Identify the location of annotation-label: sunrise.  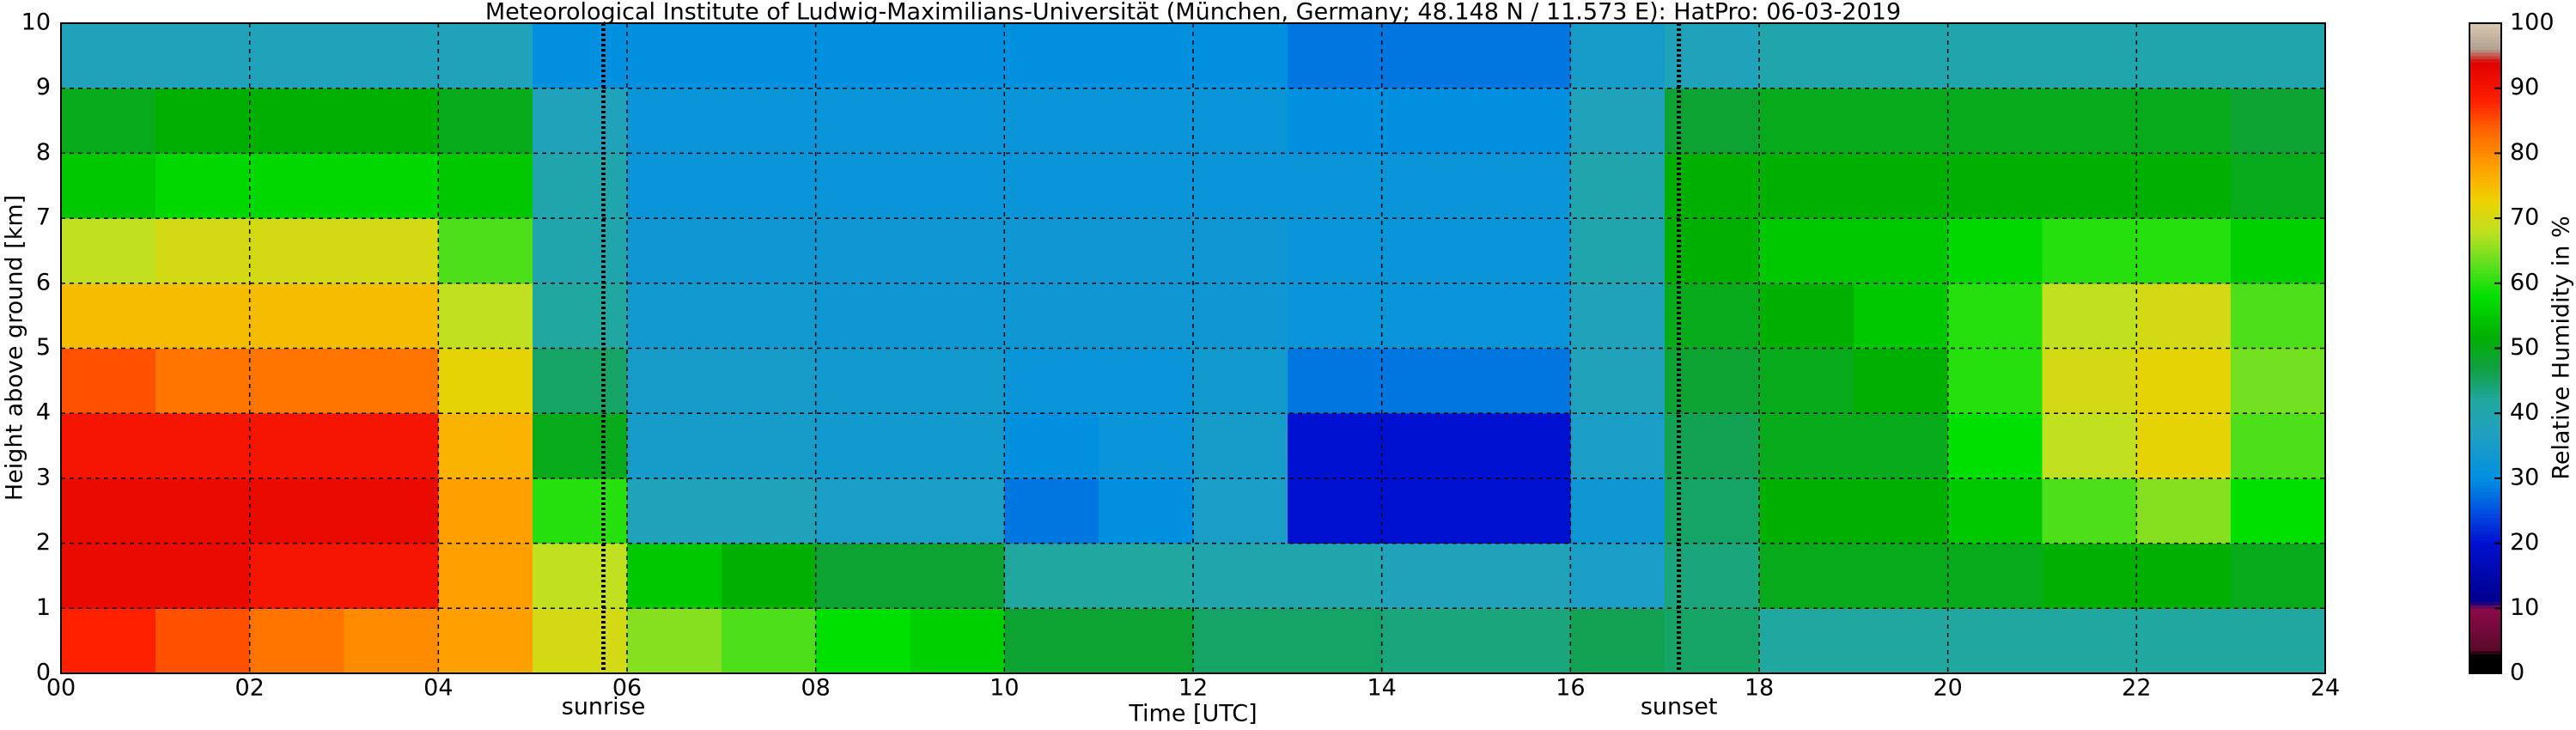
(604, 707).